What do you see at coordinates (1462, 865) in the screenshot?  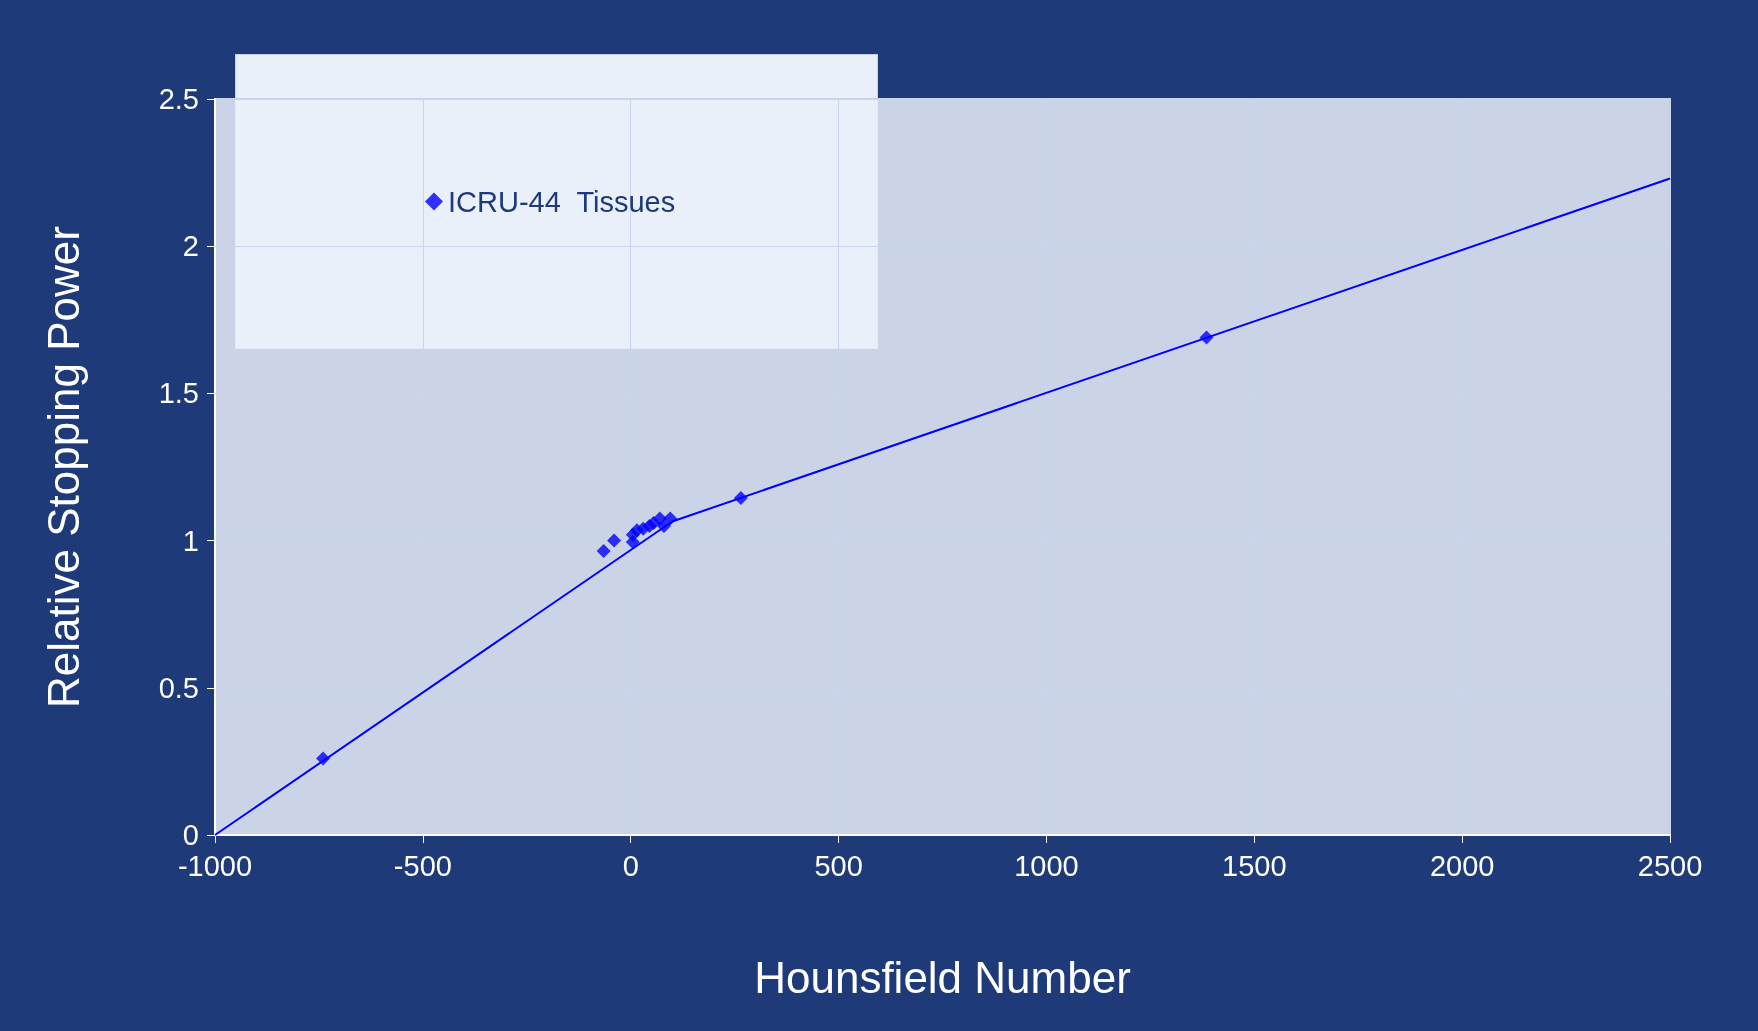 I see `x-tick-label: 2000` at bounding box center [1462, 865].